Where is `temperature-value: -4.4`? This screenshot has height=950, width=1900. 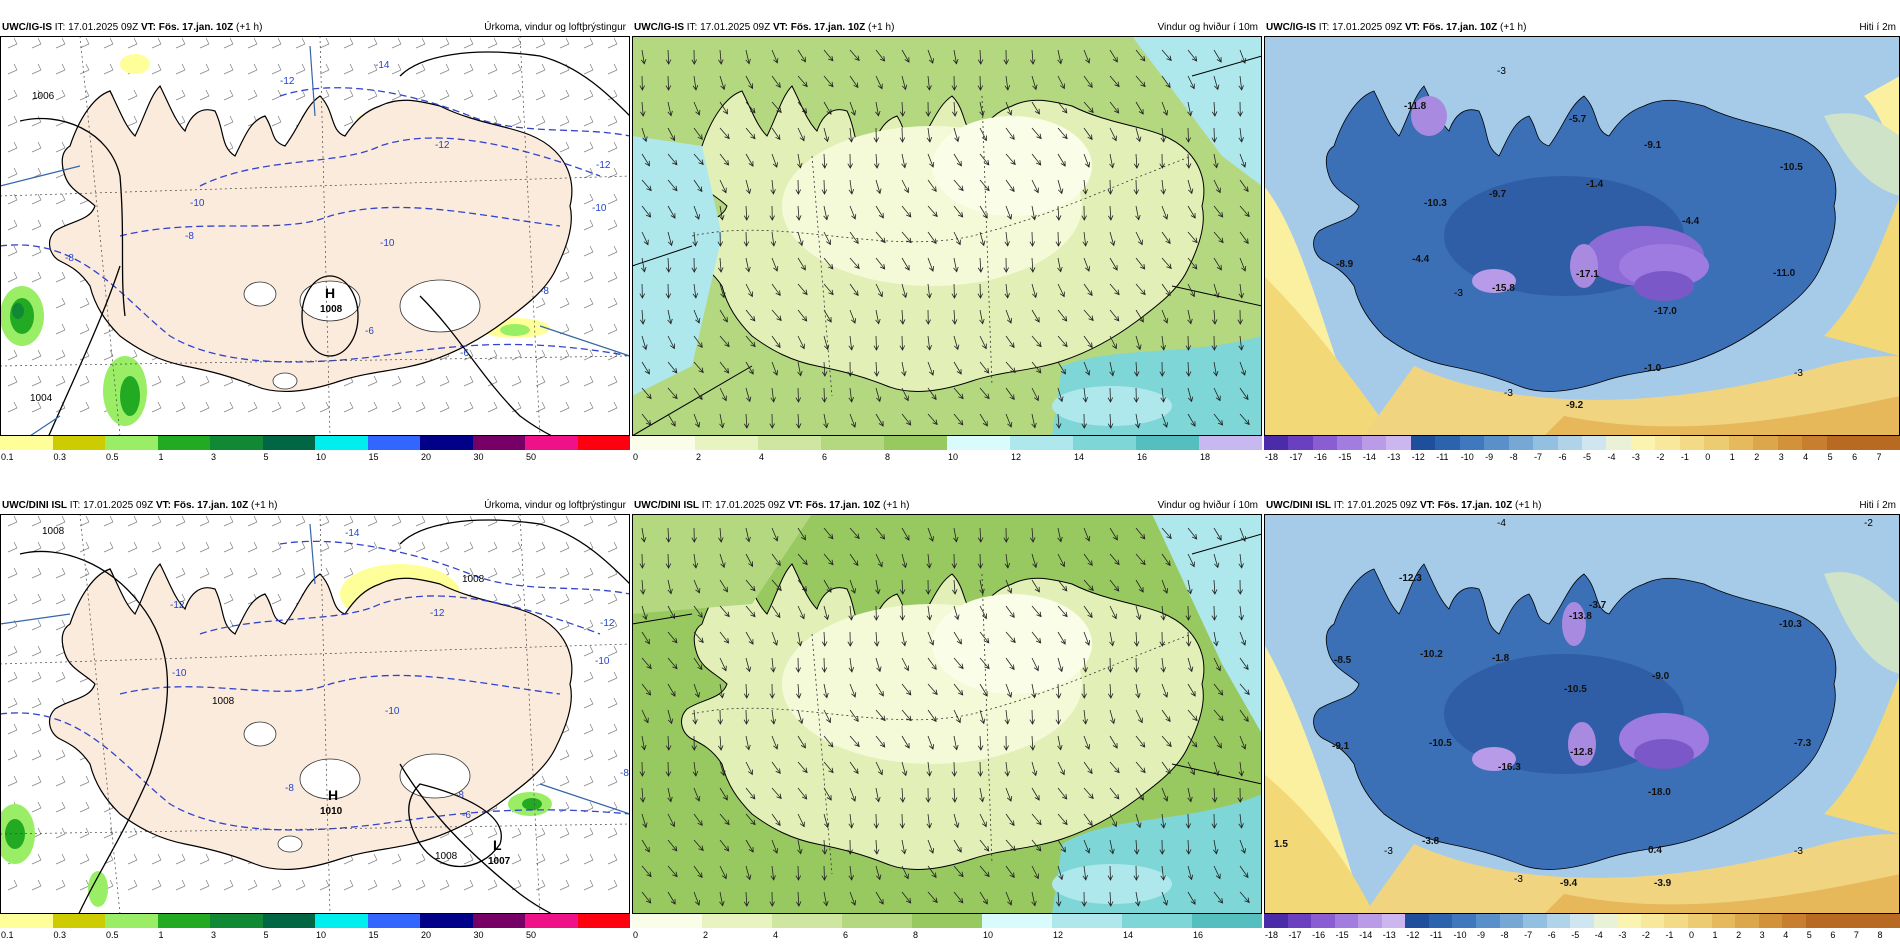
temperature-value: -4.4 is located at coordinates (1421, 259).